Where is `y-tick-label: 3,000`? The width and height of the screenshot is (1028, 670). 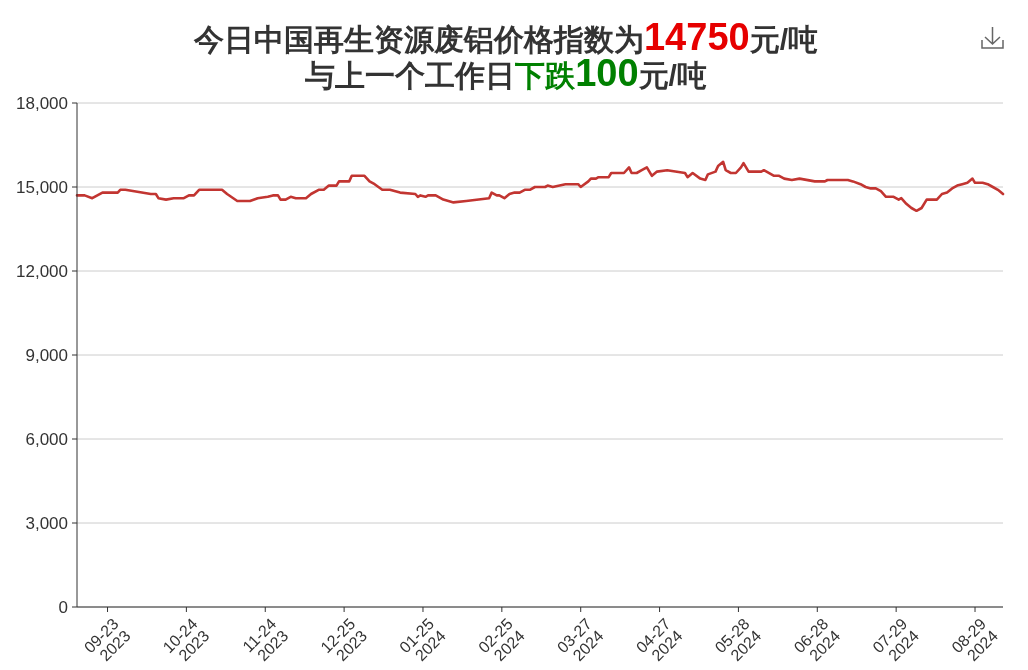 y-tick-label: 3,000 is located at coordinates (46, 523).